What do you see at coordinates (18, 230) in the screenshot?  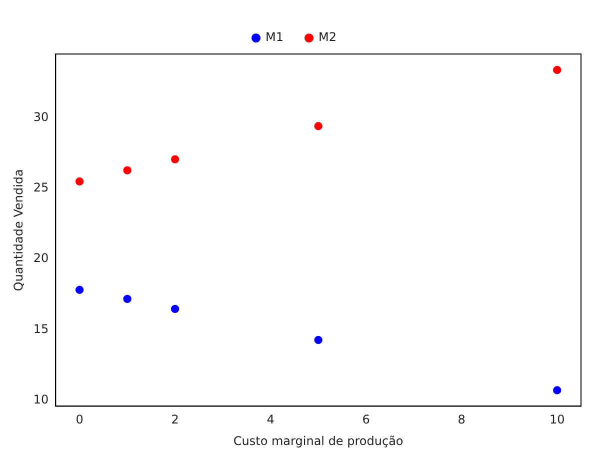 I see `y-axis-title: Quantidade Vendida` at bounding box center [18, 230].